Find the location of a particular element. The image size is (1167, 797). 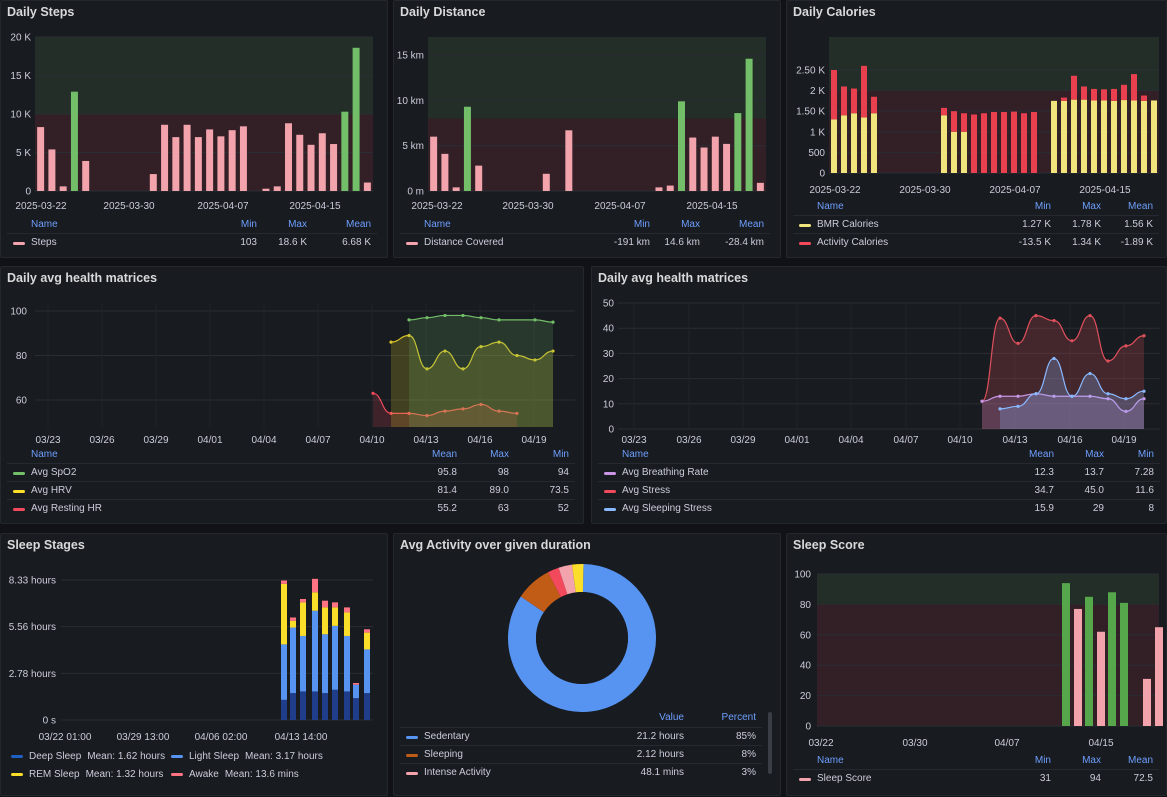

sleep-legend-item: Deep Sleep Mean: 1.62 hours is located at coordinates (88, 756).